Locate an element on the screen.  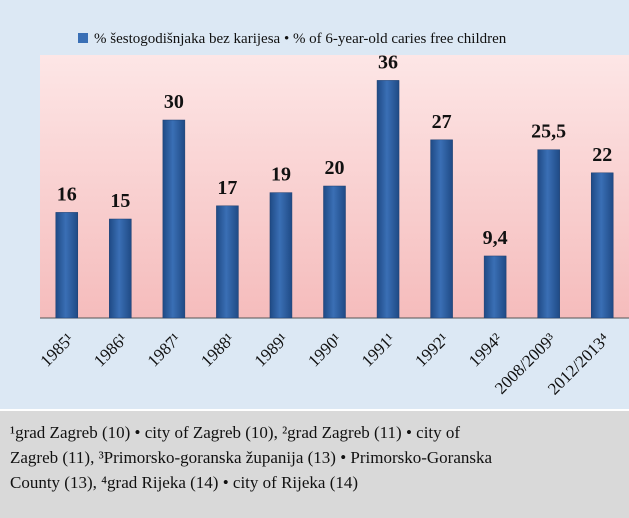
value-label: 16 is located at coordinates (67, 194).